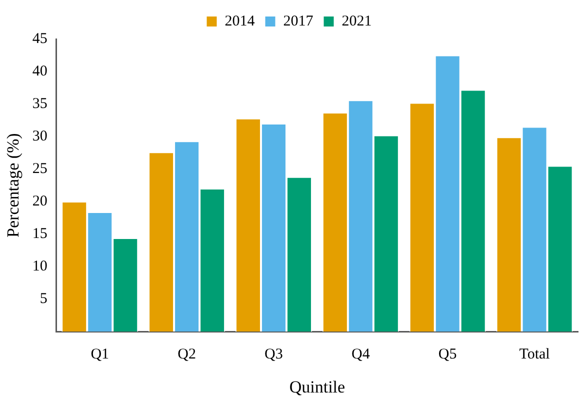 The width and height of the screenshot is (580, 402). I want to click on x-tick-label: Q3, so click(273, 354).